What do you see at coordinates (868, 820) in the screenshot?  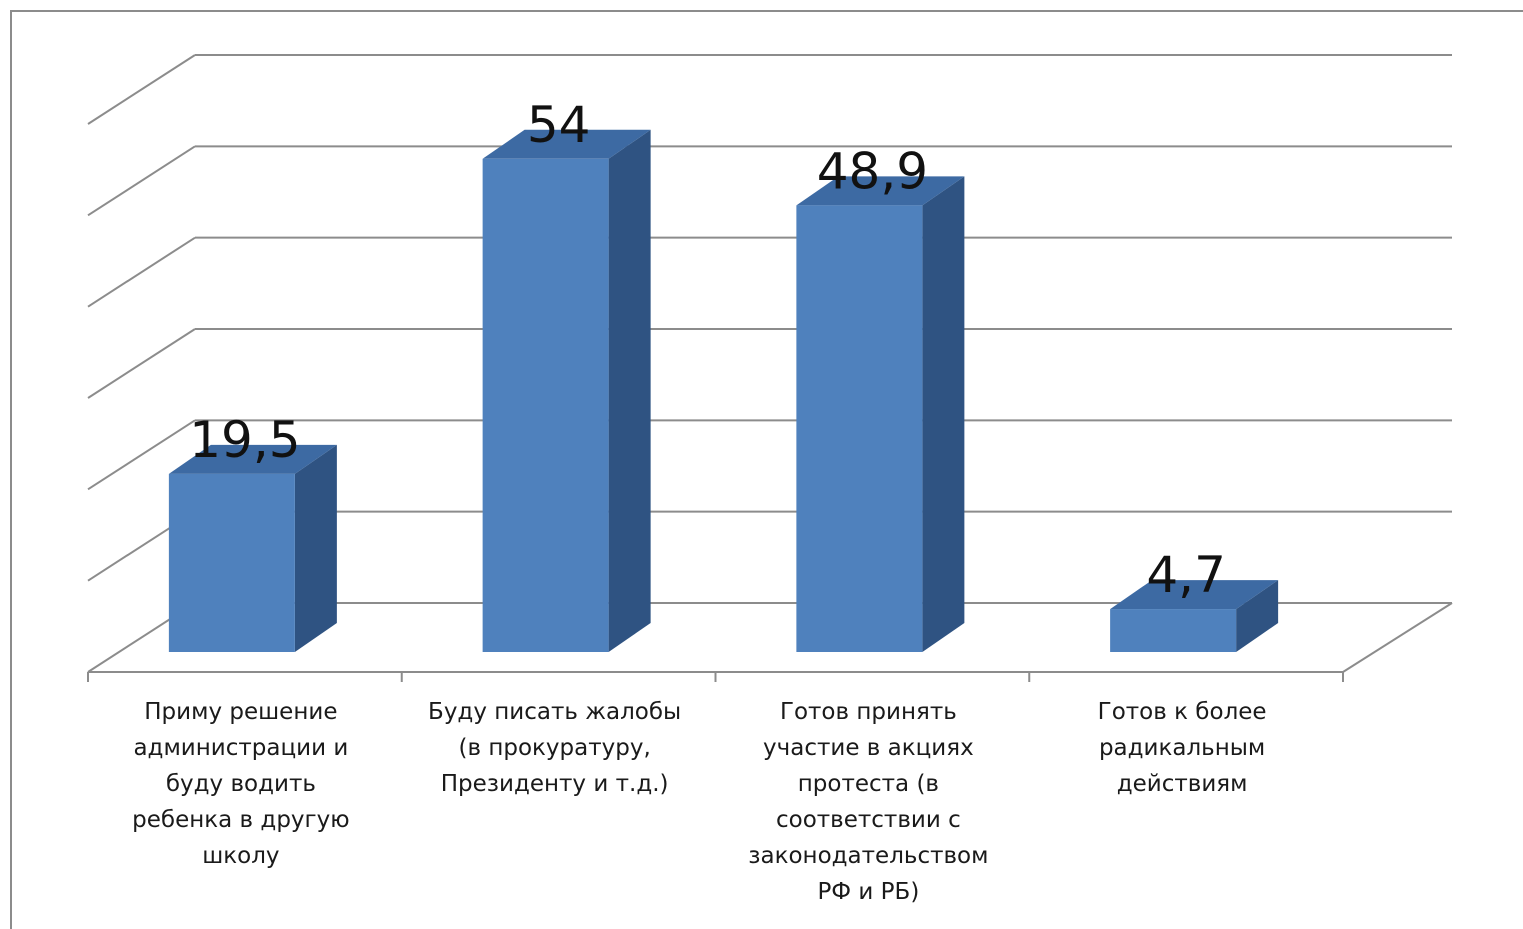 I see `category-label-line: соответствии с` at bounding box center [868, 820].